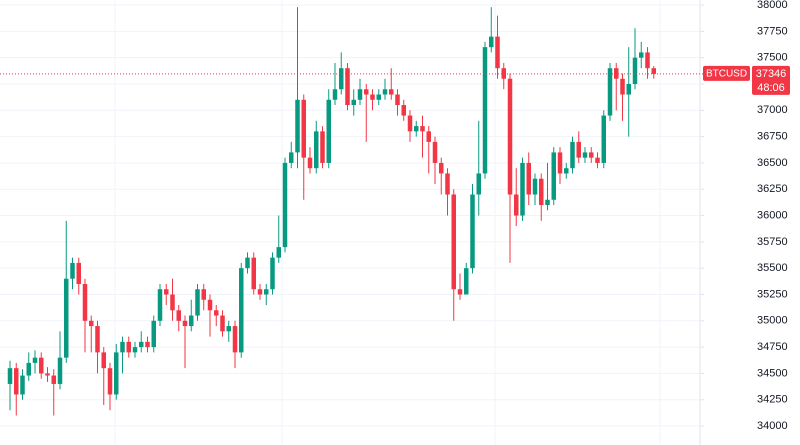 This screenshot has width=800, height=445. I want to click on y-tick-label: 35000, so click(772, 321).